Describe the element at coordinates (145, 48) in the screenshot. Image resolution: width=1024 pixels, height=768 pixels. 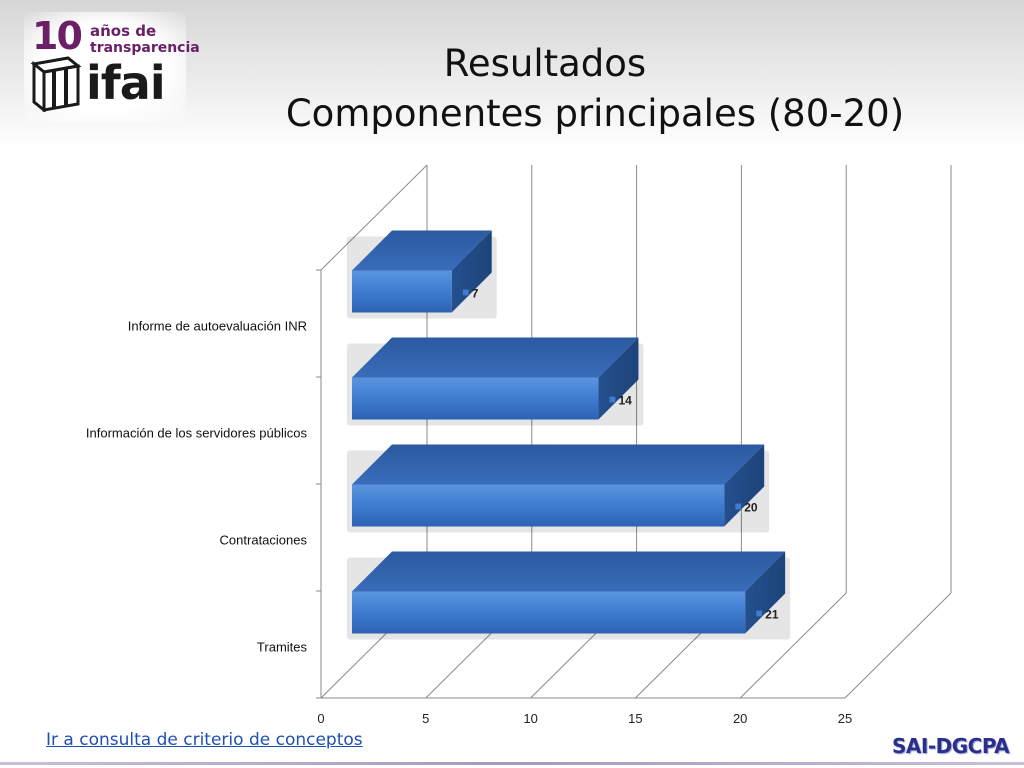
I see `logo-line2: transparencia` at that location.